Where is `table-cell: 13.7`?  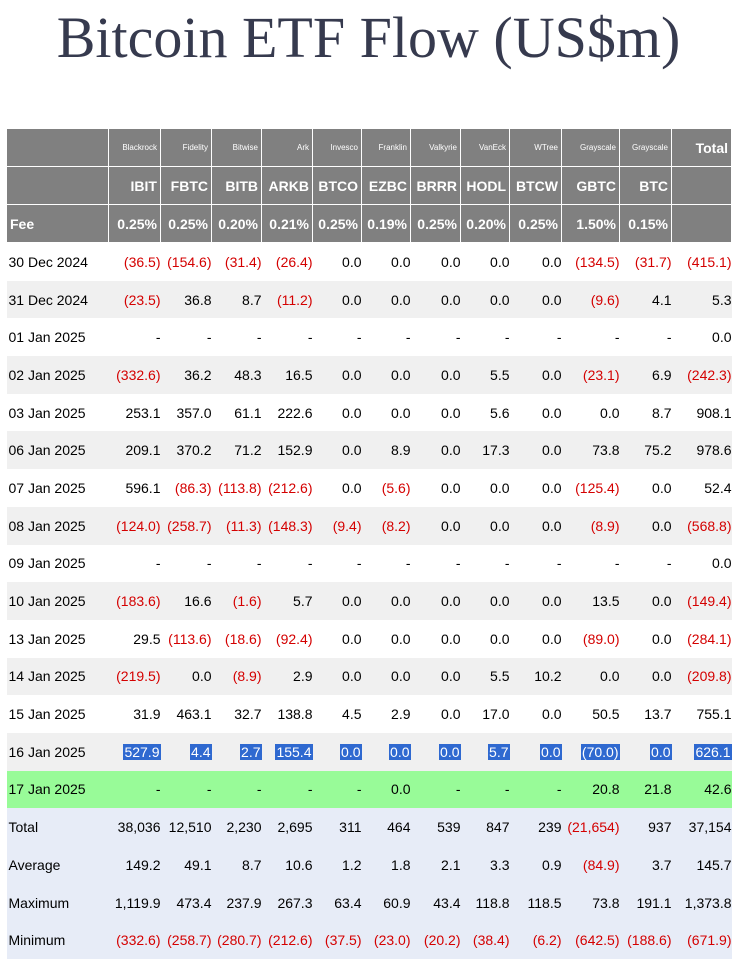 table-cell: 13.7 is located at coordinates (645, 714).